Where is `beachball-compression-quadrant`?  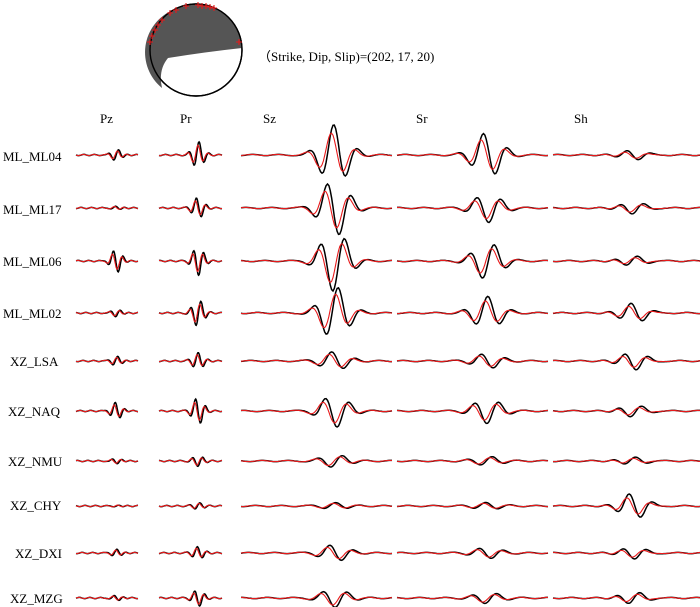 beachball-compression-quadrant is located at coordinates (193, 45).